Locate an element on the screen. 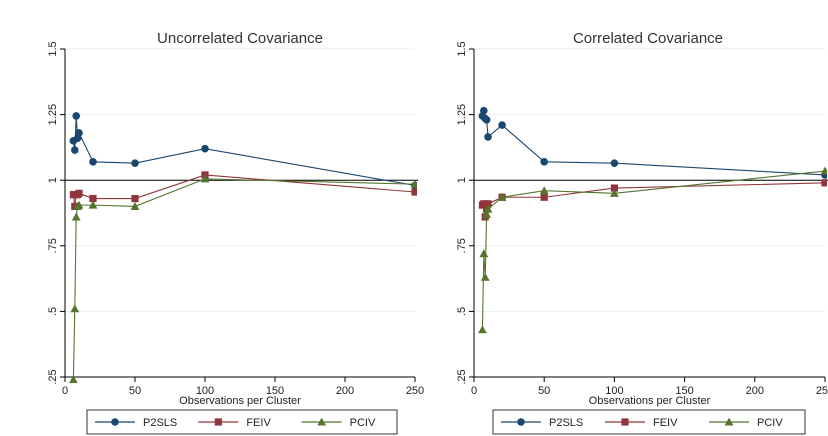 The image size is (828, 436). series-line-feiv is located at coordinates (654, 200).